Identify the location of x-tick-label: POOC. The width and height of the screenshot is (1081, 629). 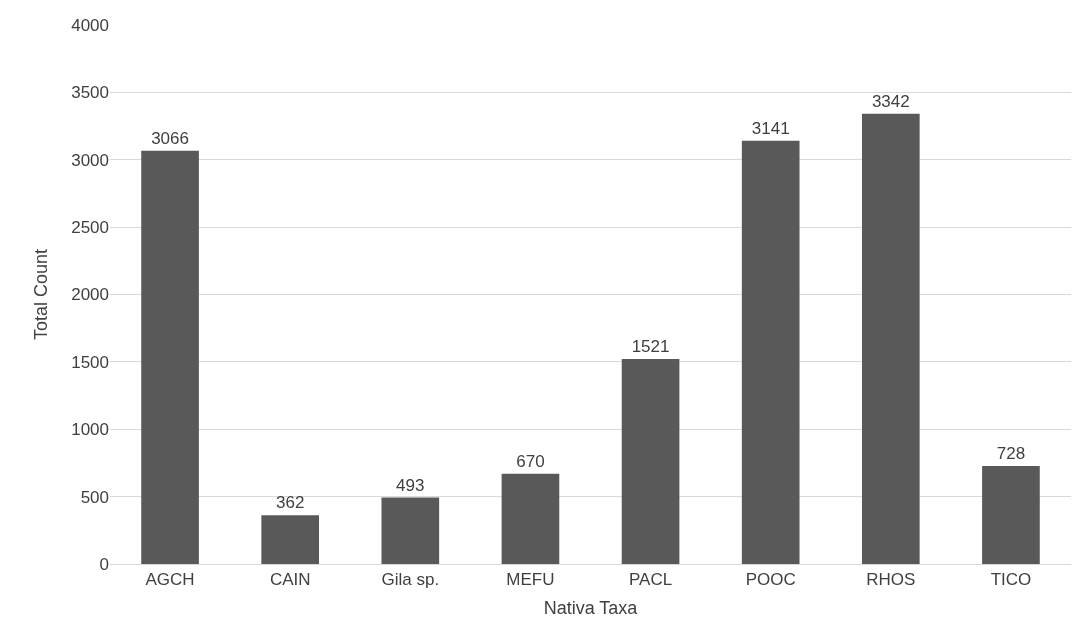
(770, 580).